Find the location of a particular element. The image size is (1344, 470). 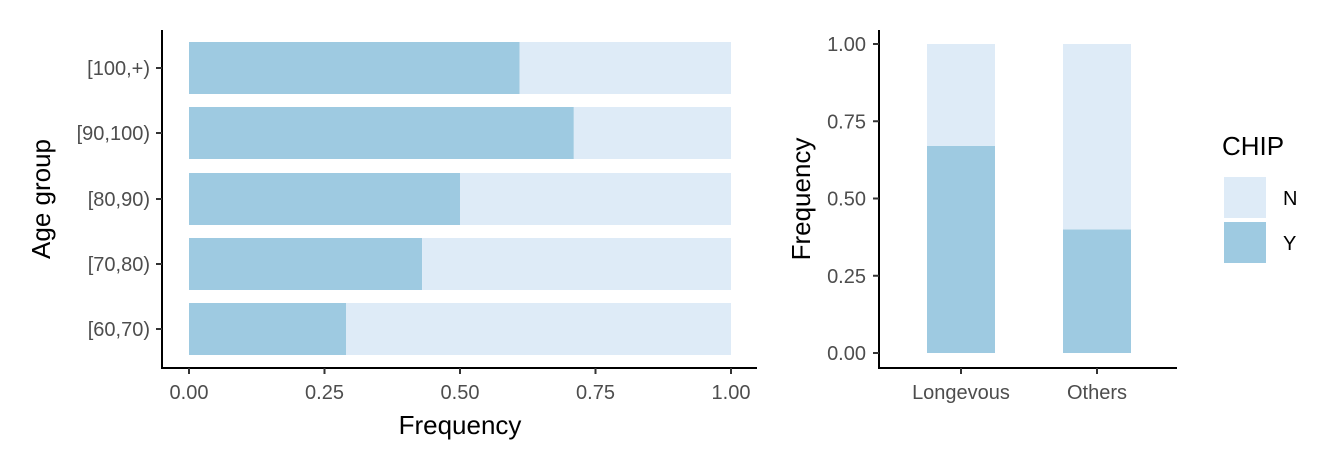

legend-title: CHIP is located at coordinates (1253, 146).